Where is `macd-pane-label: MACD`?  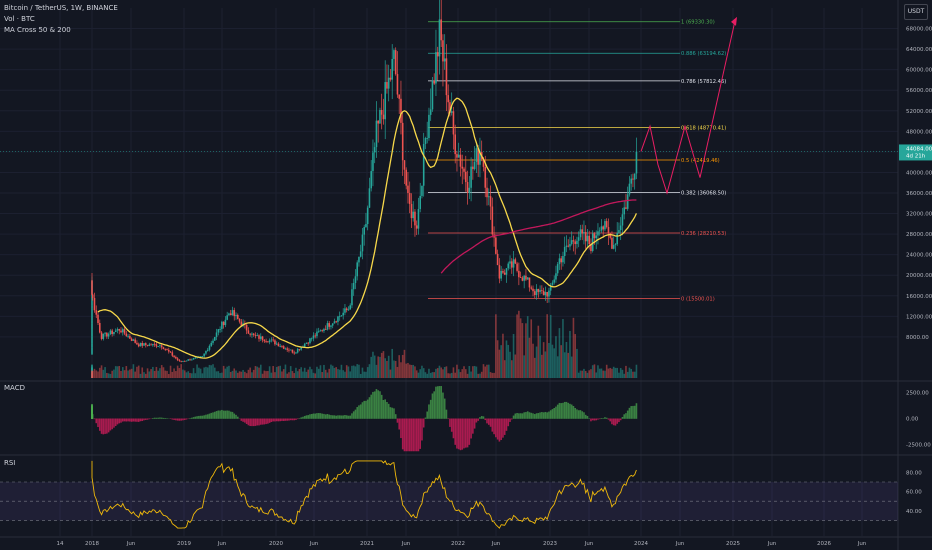 macd-pane-label: MACD is located at coordinates (14, 388).